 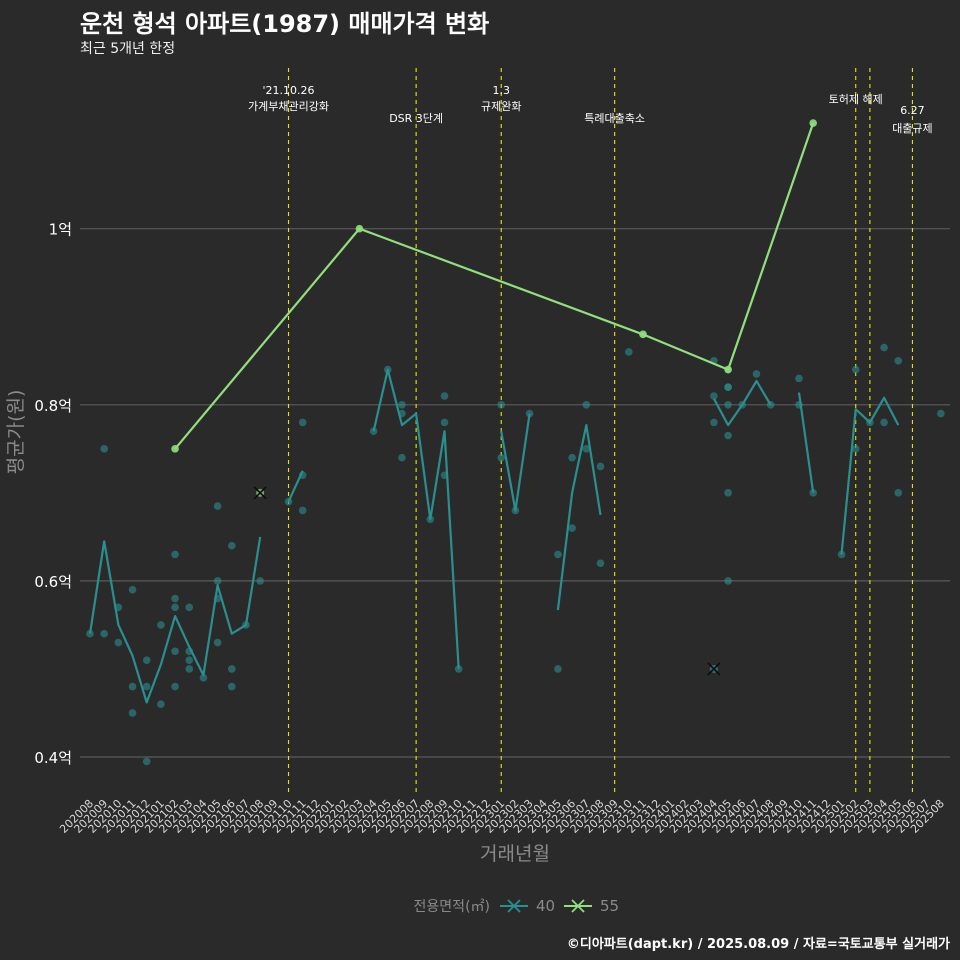 What do you see at coordinates (53, 406) in the screenshot?
I see `y-tick-label: 0.8억` at bounding box center [53, 406].